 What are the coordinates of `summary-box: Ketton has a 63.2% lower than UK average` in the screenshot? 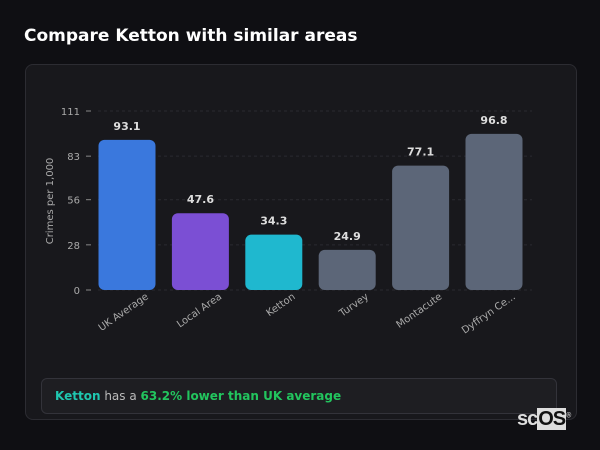 It's located at (299, 396).